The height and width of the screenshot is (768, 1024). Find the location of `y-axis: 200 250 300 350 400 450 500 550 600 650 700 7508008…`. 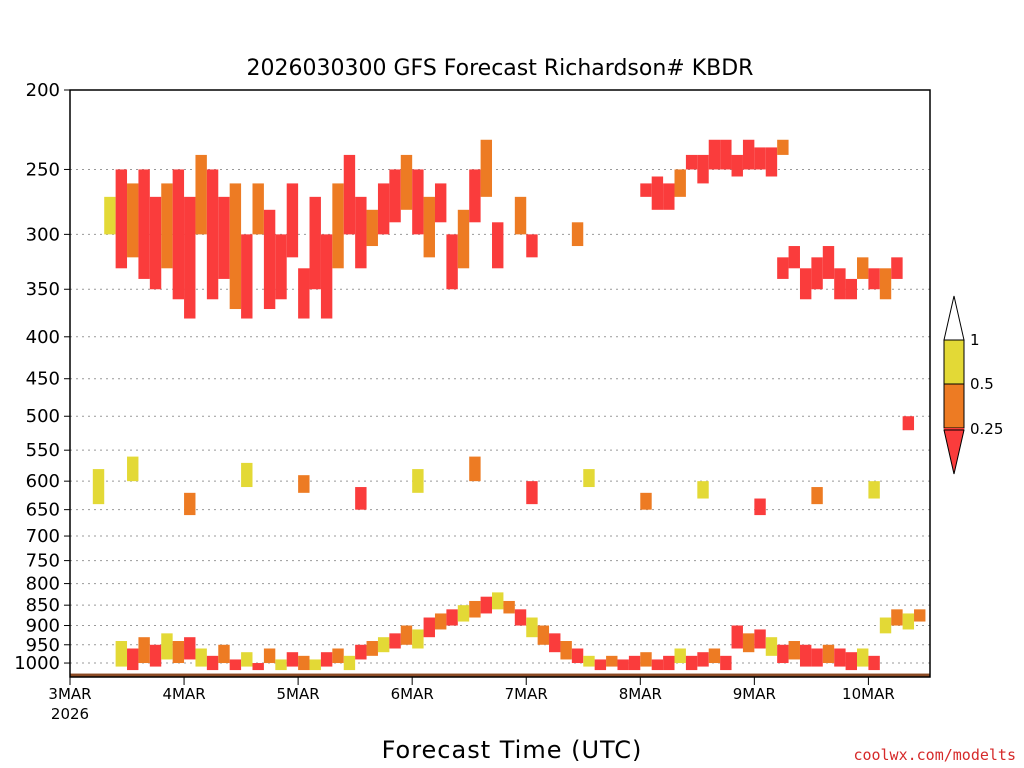

y-axis: 200 250 300 350 400 450 500 550 600 650 700 7508008… is located at coordinates (42, 377).